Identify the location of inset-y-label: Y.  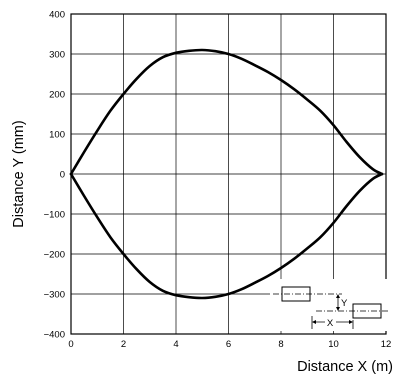
(344, 303).